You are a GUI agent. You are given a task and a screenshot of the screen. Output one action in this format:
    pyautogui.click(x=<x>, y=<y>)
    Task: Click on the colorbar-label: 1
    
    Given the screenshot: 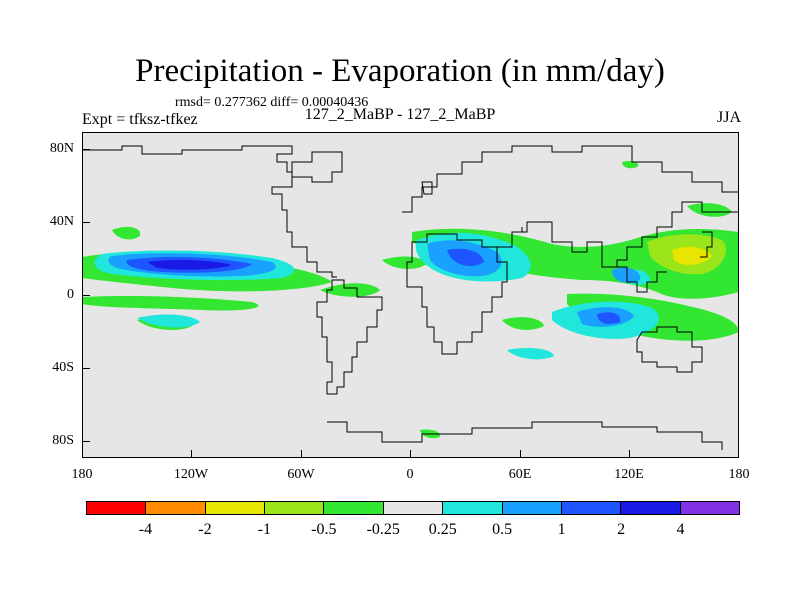 What is the action you would take?
    pyautogui.click(x=561, y=529)
    